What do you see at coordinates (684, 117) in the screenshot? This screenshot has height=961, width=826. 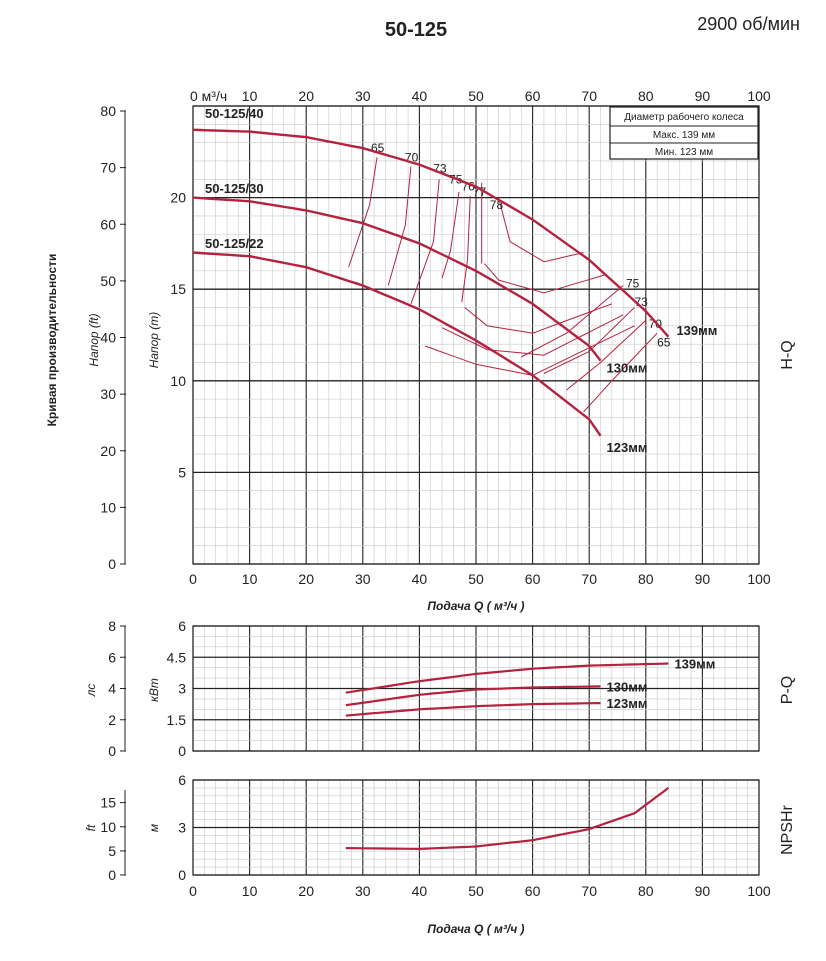 I see `legend-title: Диаметр рабочего колеса` at bounding box center [684, 117].